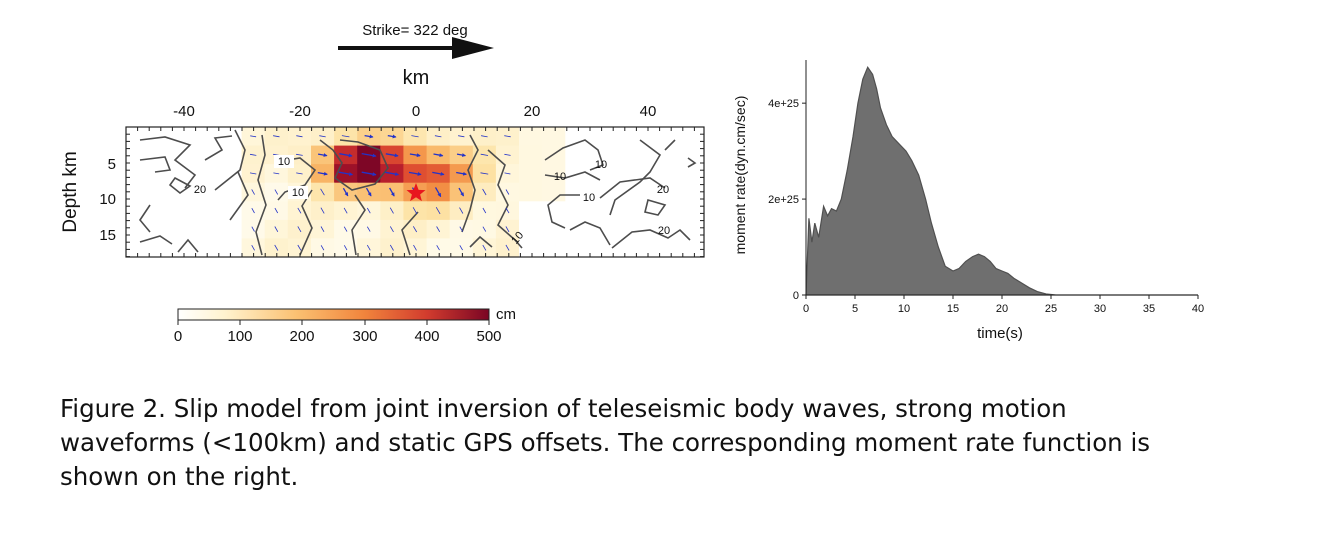 This screenshot has width=1341, height=533. Describe the element at coordinates (426, 336) in the screenshot. I see `colorbar-tick-label: 400` at that location.